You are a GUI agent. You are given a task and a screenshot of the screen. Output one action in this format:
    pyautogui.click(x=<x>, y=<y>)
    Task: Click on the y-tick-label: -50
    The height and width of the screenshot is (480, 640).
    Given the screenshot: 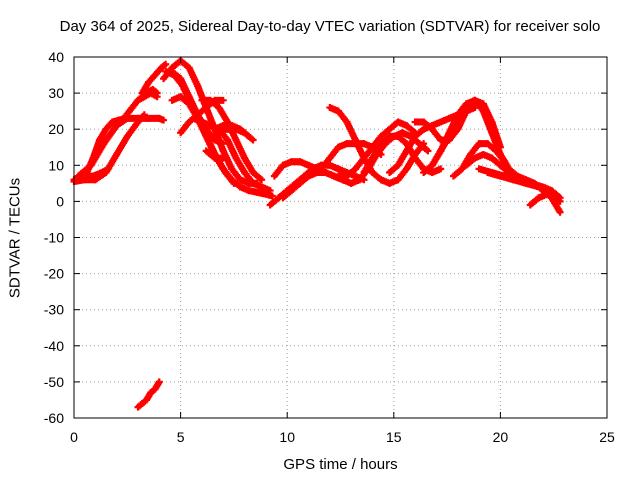 What is the action you would take?
    pyautogui.click(x=54, y=382)
    